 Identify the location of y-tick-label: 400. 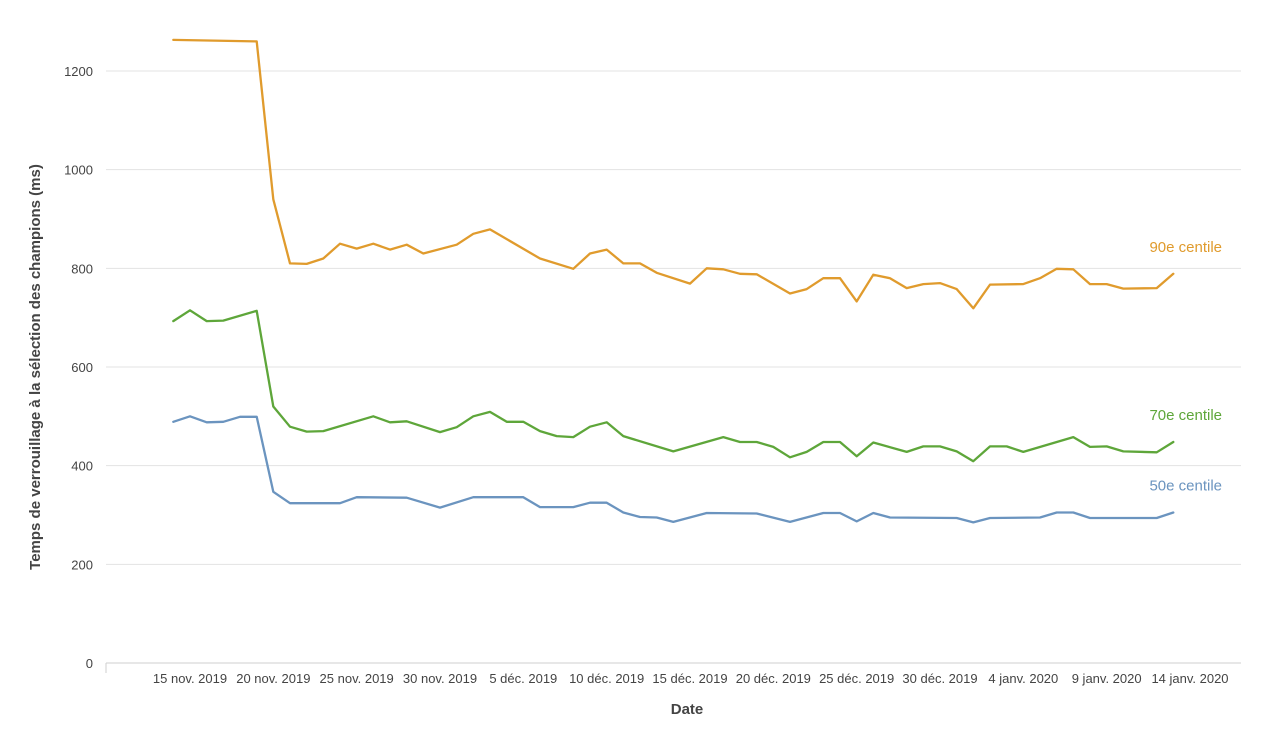
(82, 466).